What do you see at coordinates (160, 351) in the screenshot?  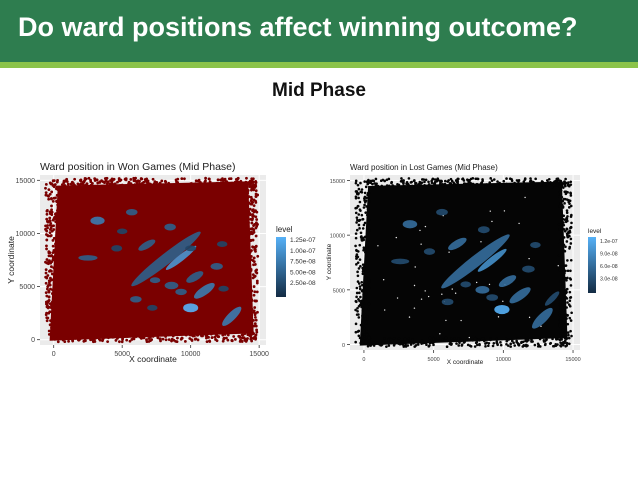 I see `x-axis-ticks: 0 5000 10000 15000` at bounding box center [160, 351].